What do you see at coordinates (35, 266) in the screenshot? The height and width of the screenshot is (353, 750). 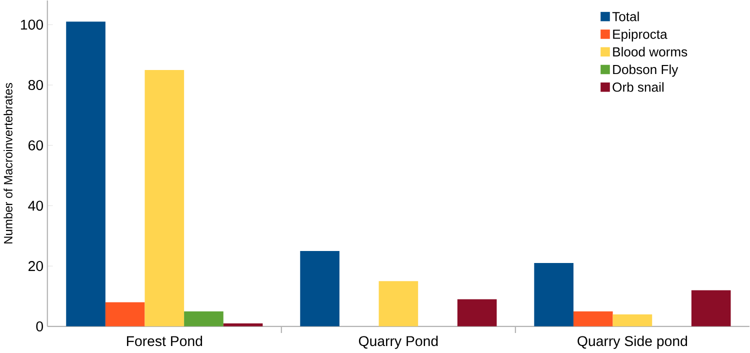 I see `y-tick-label: 20` at bounding box center [35, 266].